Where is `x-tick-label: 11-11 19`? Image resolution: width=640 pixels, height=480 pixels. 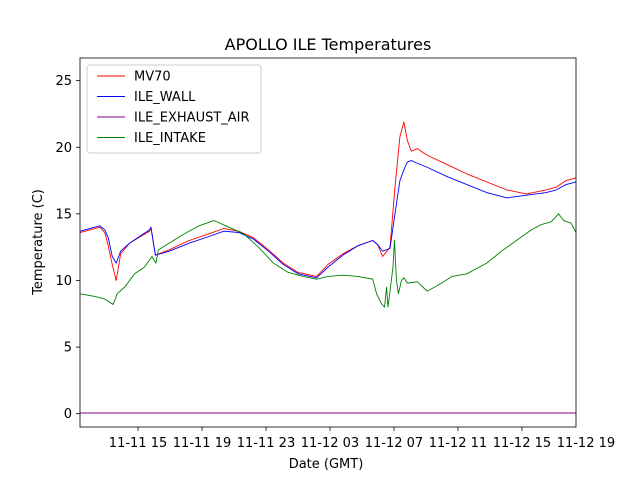
x-tick-label: 11-11 19 is located at coordinates (202, 443).